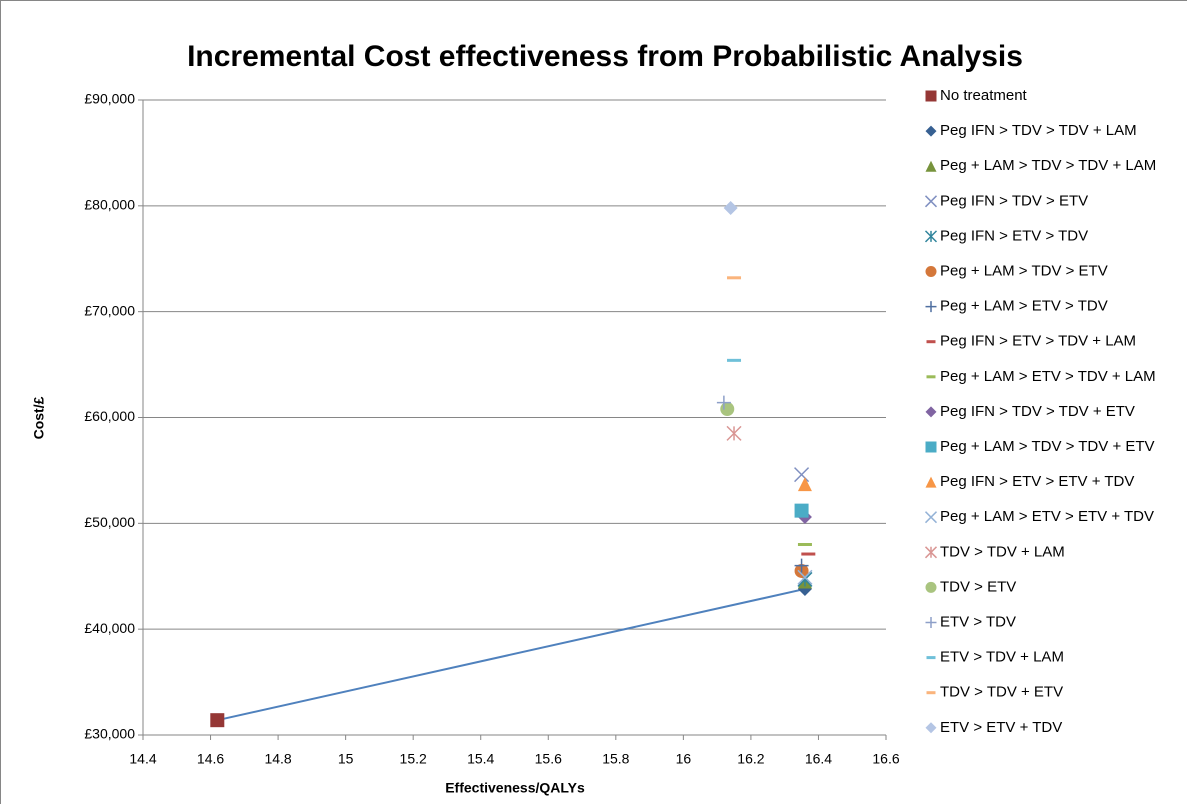 Image resolution: width=1187 pixels, height=804 pixels. What do you see at coordinates (142, 759) in the screenshot?
I see `x-tick-label: 14.4` at bounding box center [142, 759].